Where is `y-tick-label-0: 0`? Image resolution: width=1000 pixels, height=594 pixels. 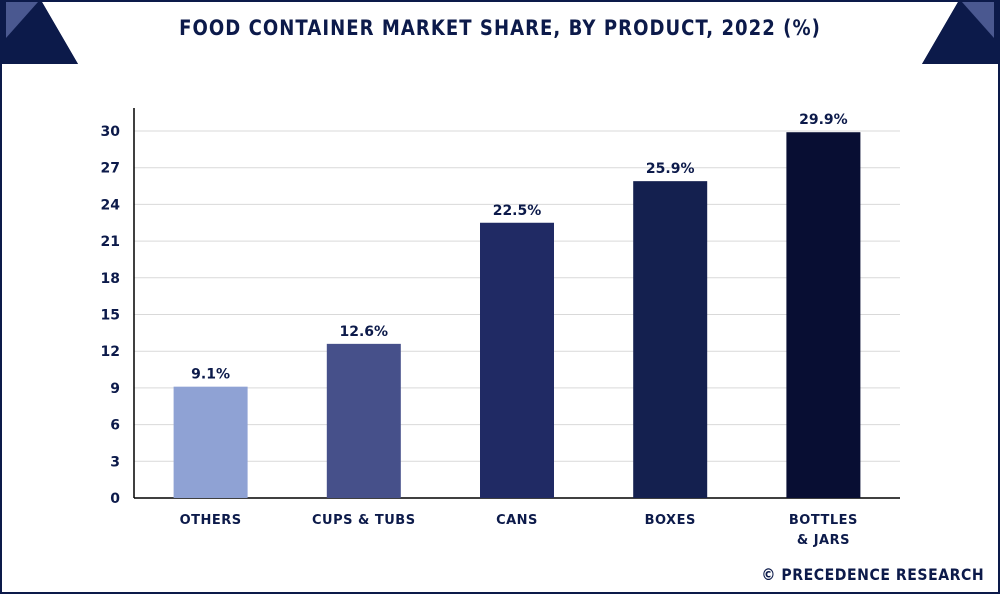 y-tick-label-0: 0 is located at coordinates (115, 499).